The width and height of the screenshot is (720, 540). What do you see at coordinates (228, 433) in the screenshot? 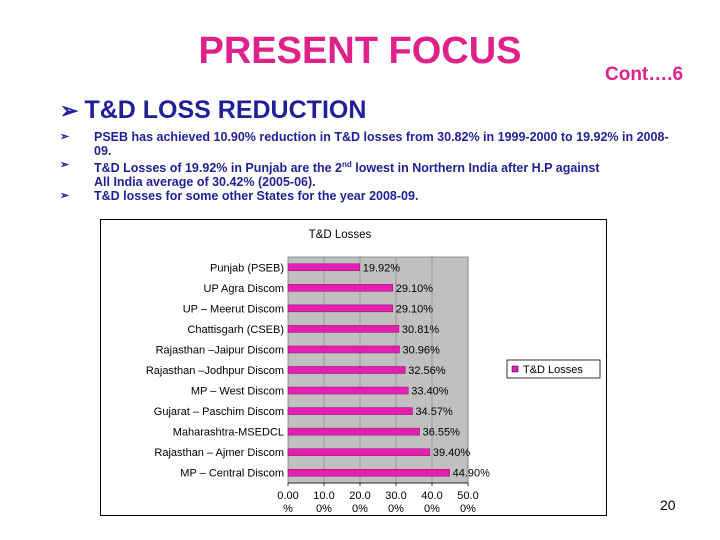
I see `category-label: Maharashtra-MSEDCL` at bounding box center [228, 433].